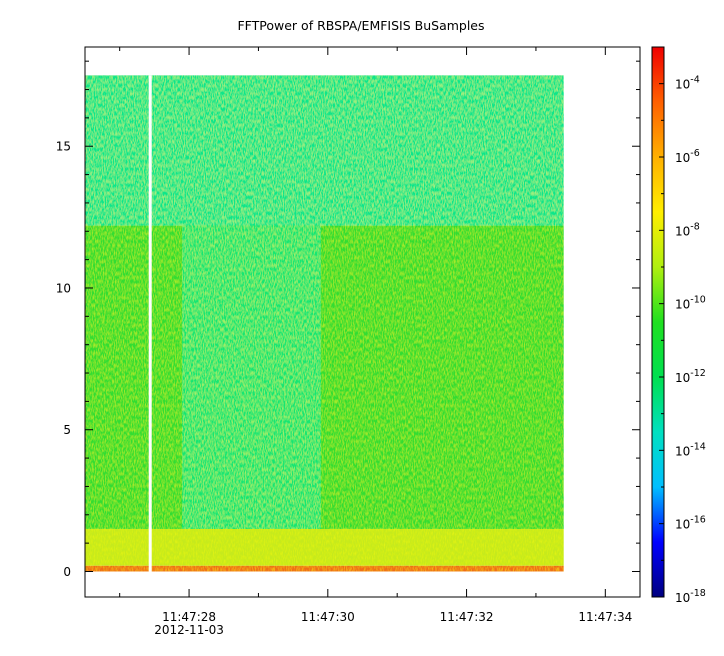  What do you see at coordinates (605, 617) in the screenshot?
I see `x-tick-label: 11:47:34` at bounding box center [605, 617].